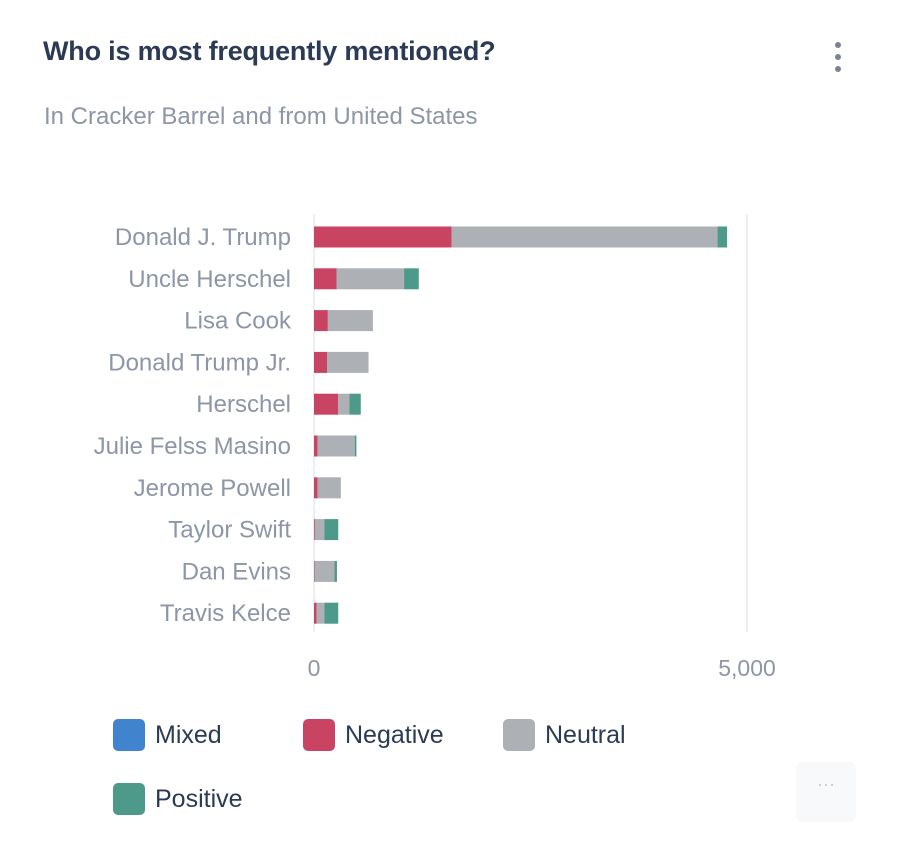  I want to click on category-label: Donald Trump Jr., so click(199, 362).